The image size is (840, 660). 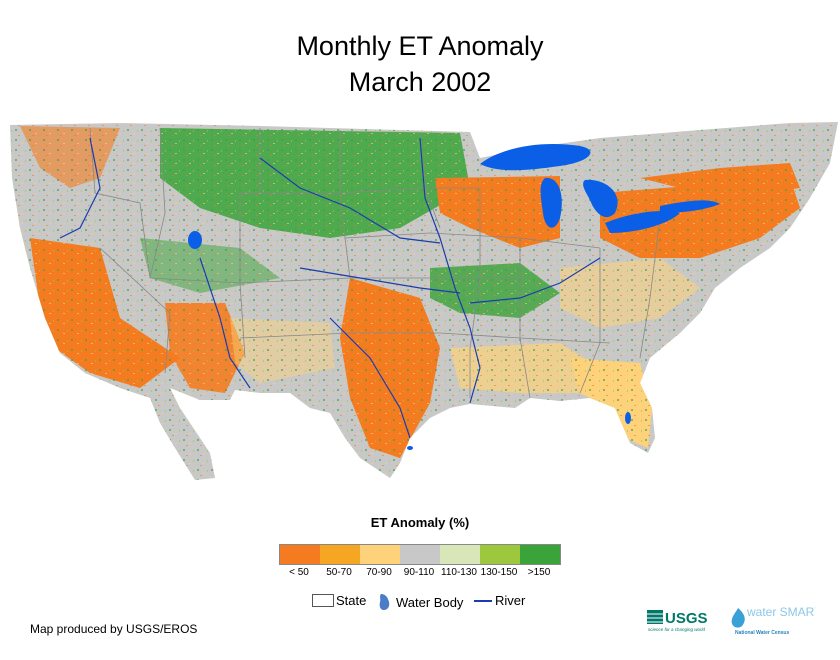 I want to click on legend-class-label: 50-70, so click(x=339, y=572).